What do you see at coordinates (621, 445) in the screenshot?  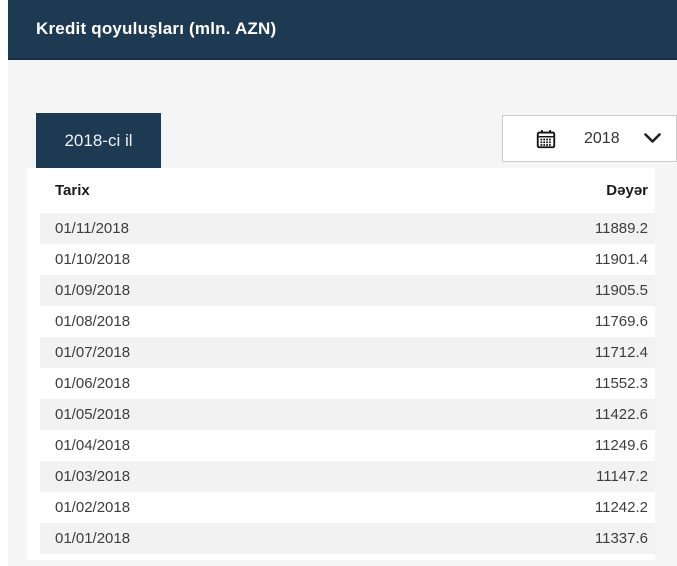 I see `value-cell: 11249.6` at bounding box center [621, 445].